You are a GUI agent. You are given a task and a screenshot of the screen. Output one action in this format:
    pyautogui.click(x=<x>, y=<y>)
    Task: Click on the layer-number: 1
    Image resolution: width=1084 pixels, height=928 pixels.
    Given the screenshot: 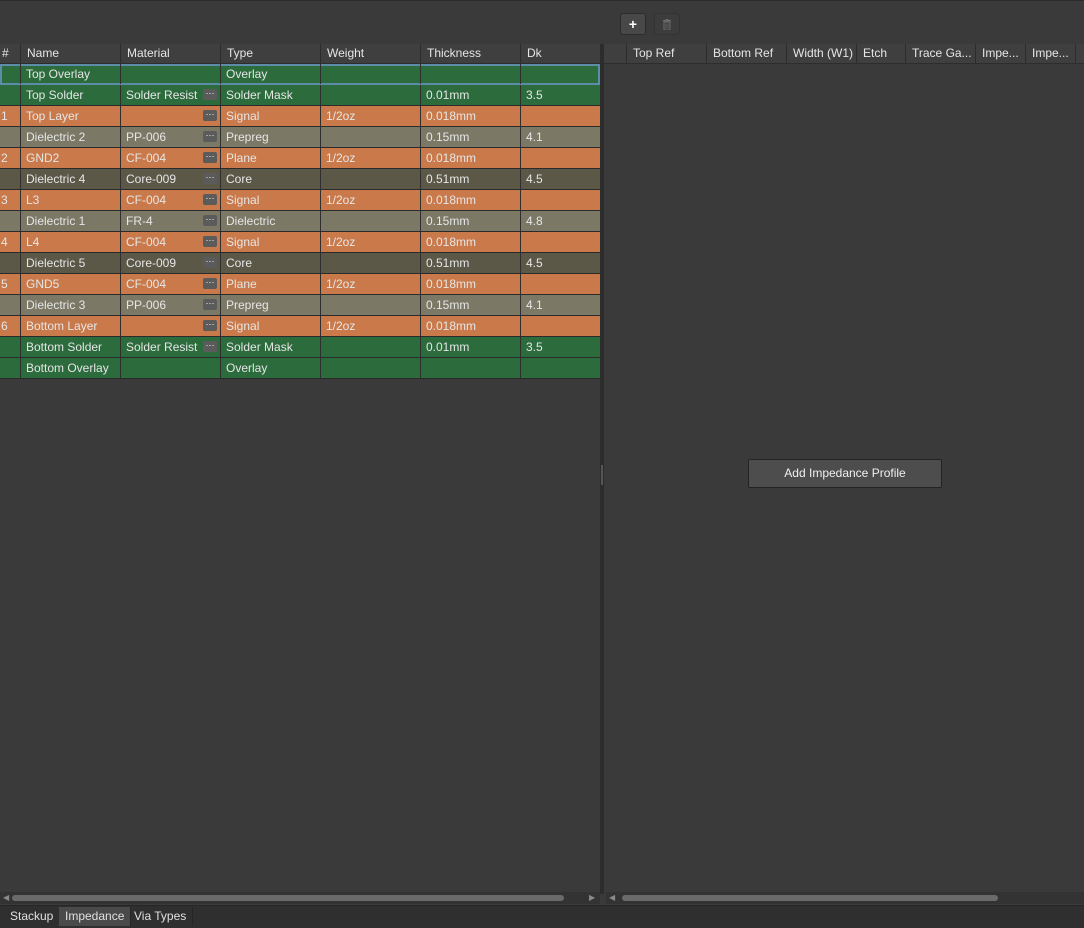 What is the action you would take?
    pyautogui.click(x=10, y=116)
    